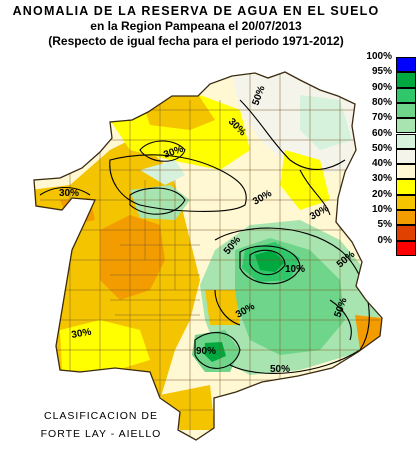  I want to click on legend-item: 70%, so click(393, 123).